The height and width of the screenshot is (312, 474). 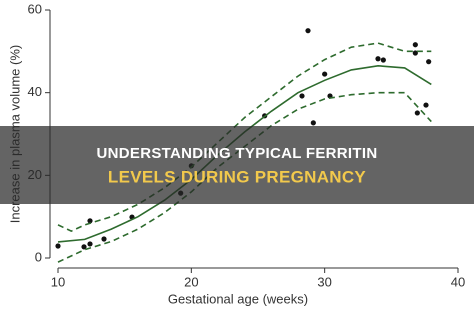 What do you see at coordinates (237, 153) in the screenshot?
I see `banner-title: UNDERSTANDING TYPICAL FERRITIN` at bounding box center [237, 153].